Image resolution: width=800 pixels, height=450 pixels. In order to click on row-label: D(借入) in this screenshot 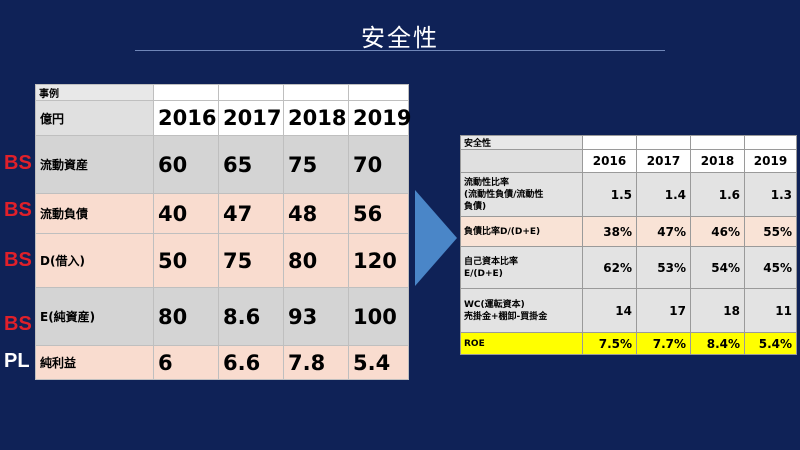, I will do `click(94, 260)`.